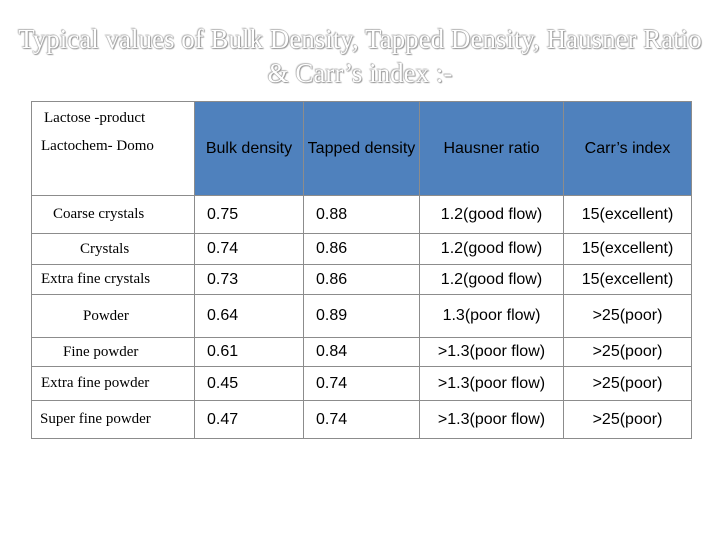 This screenshot has width=720, height=540. Describe the element at coordinates (491, 316) in the screenshot. I see `cell-hausner-ratio: 1.3(poor flow)` at that location.